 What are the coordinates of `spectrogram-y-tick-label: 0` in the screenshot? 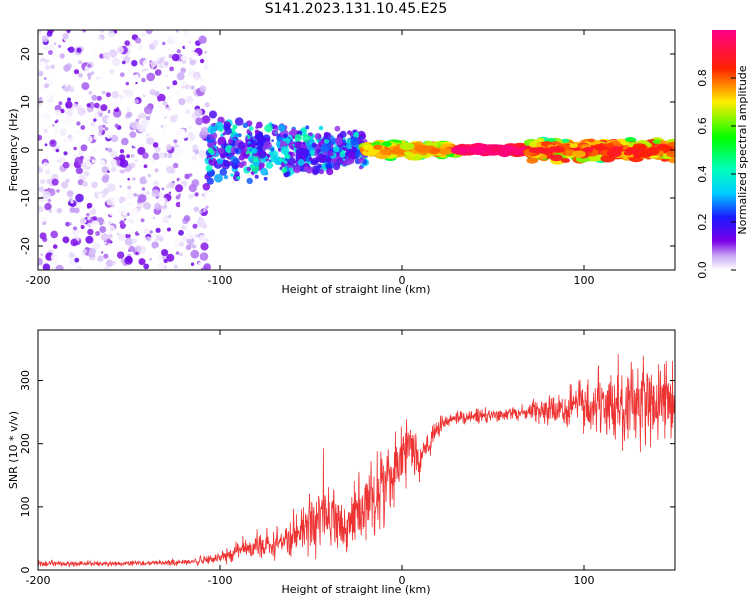 It's located at (25, 150).